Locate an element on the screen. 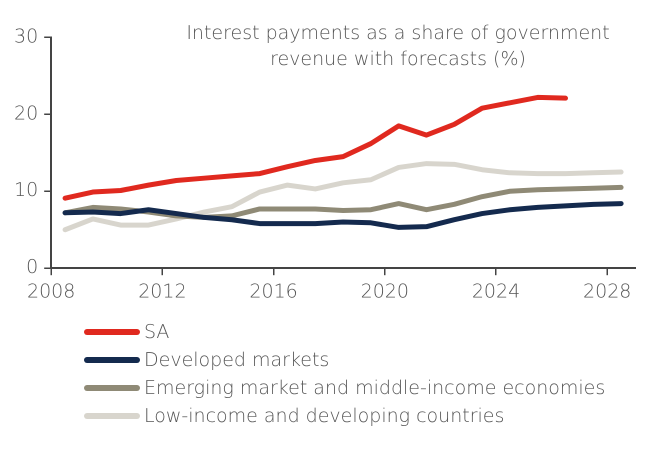  legend-label: SA is located at coordinates (157, 332).